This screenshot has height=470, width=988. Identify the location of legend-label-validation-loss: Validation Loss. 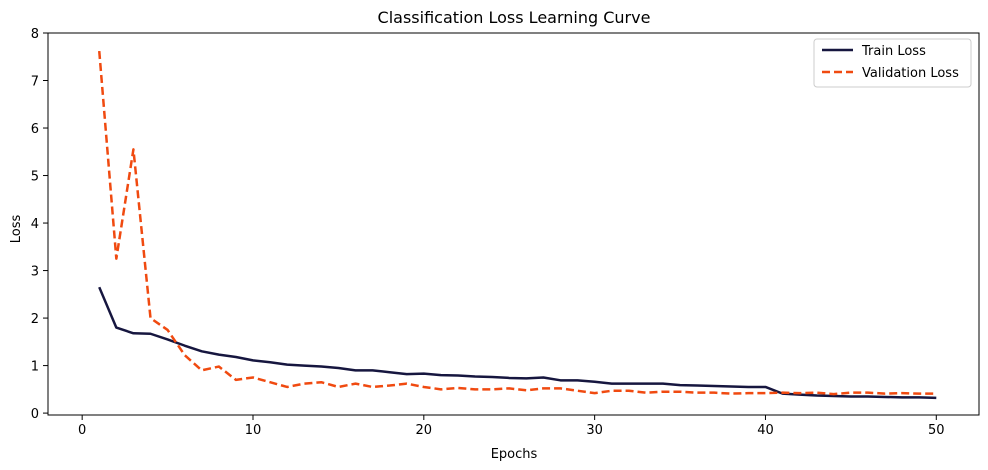
(910, 73).